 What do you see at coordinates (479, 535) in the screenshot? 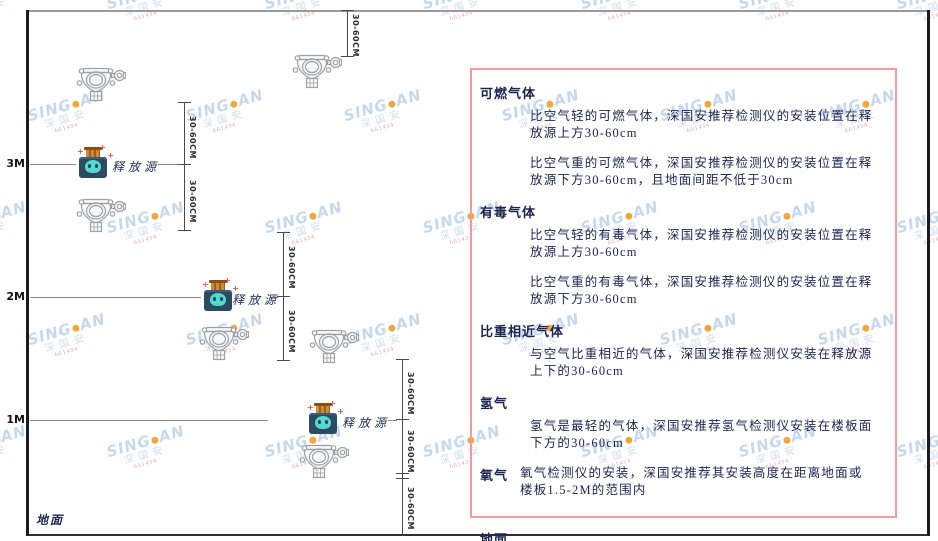
I see `floor-line` at bounding box center [479, 535].